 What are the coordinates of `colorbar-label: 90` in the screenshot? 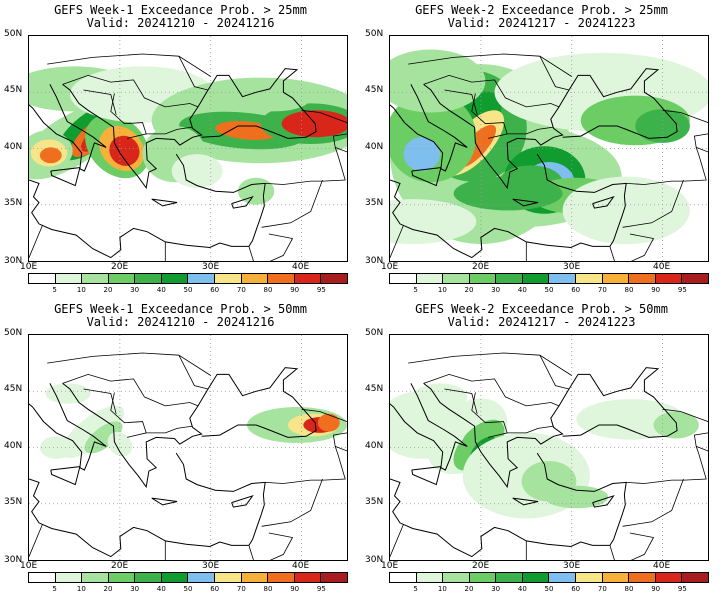 It's located at (295, 589).